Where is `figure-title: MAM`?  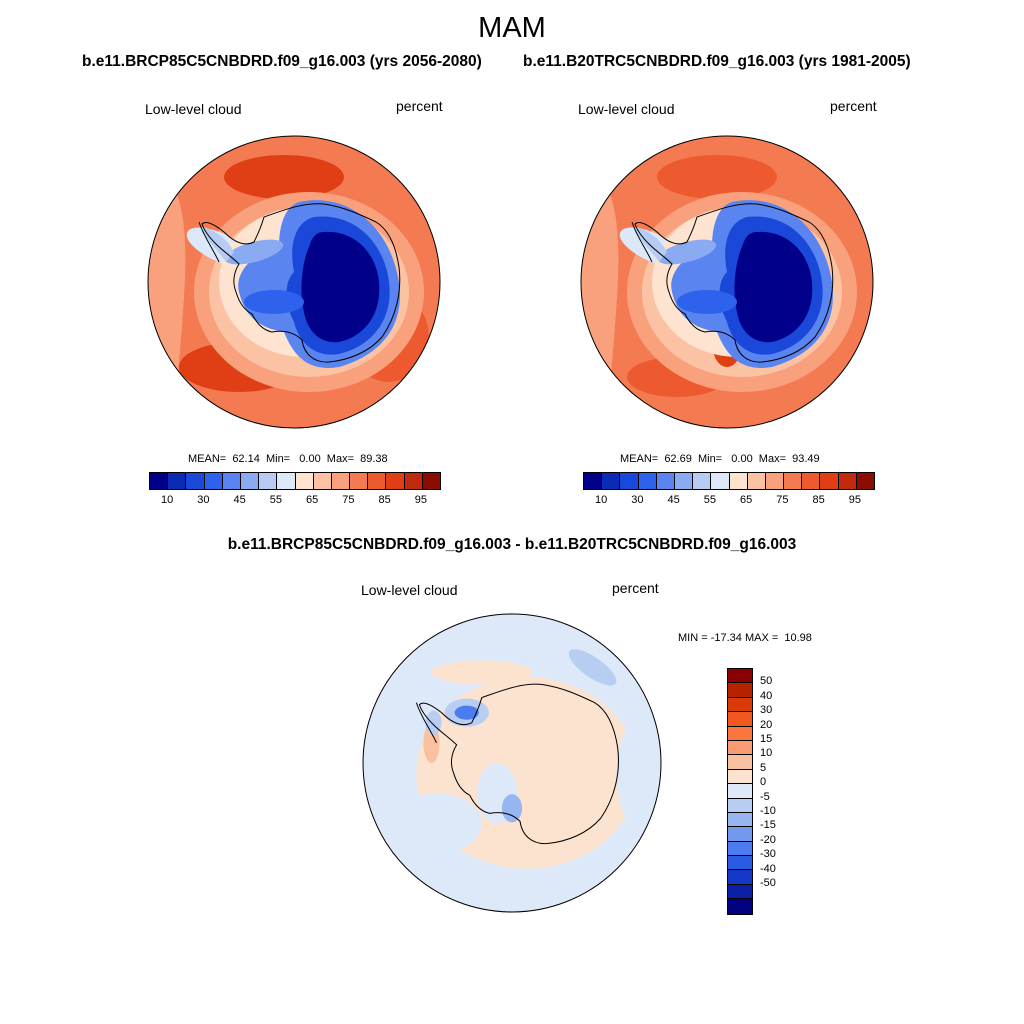 figure-title: MAM is located at coordinates (512, 28).